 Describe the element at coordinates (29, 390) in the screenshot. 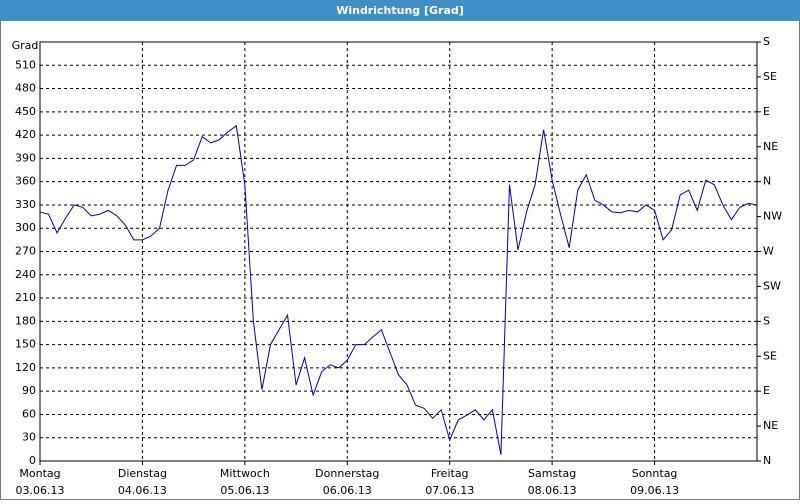

I see `y-tick-label: 90` at that location.